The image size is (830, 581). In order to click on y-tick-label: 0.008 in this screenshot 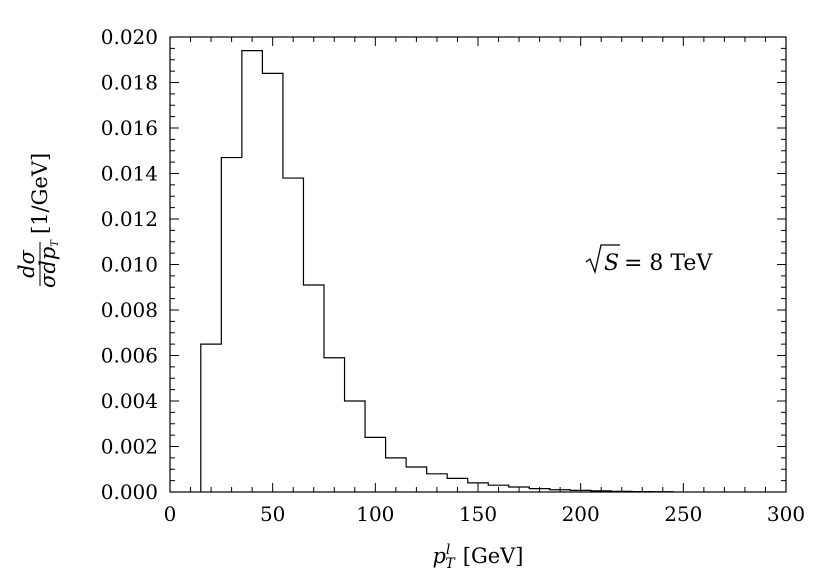, I will do `click(129, 310)`.